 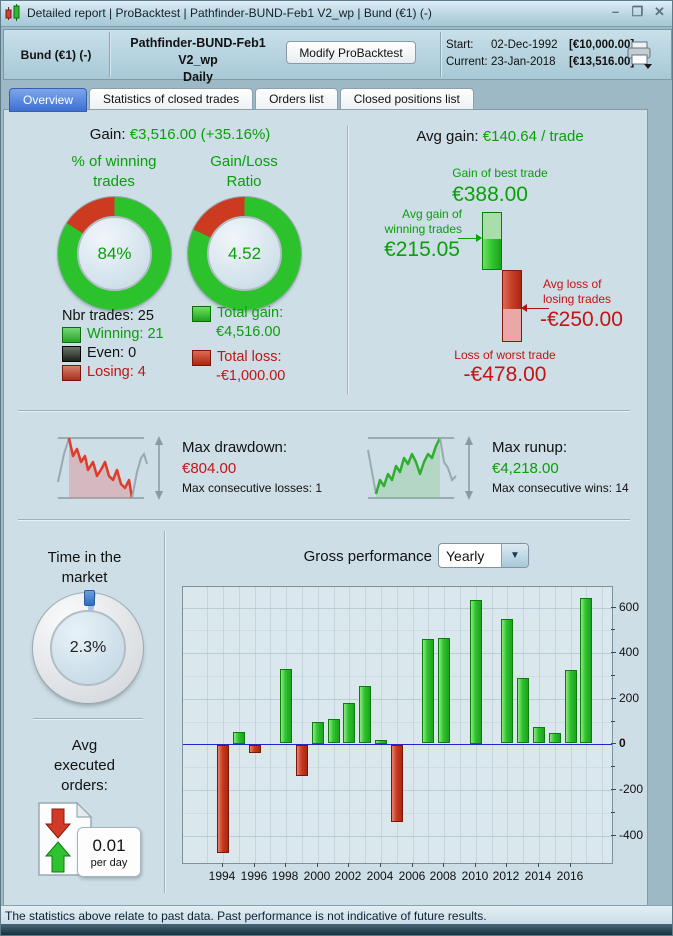 What do you see at coordinates (476, 672) in the screenshot?
I see `perf-bar-2010` at bounding box center [476, 672].